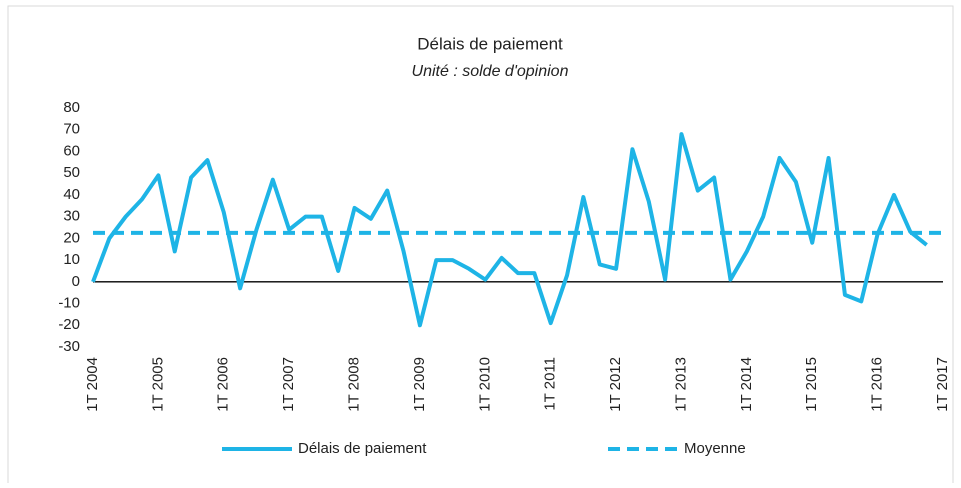  Describe the element at coordinates (877, 384) in the screenshot. I see `x-tick-label: 1T 2016` at that location.